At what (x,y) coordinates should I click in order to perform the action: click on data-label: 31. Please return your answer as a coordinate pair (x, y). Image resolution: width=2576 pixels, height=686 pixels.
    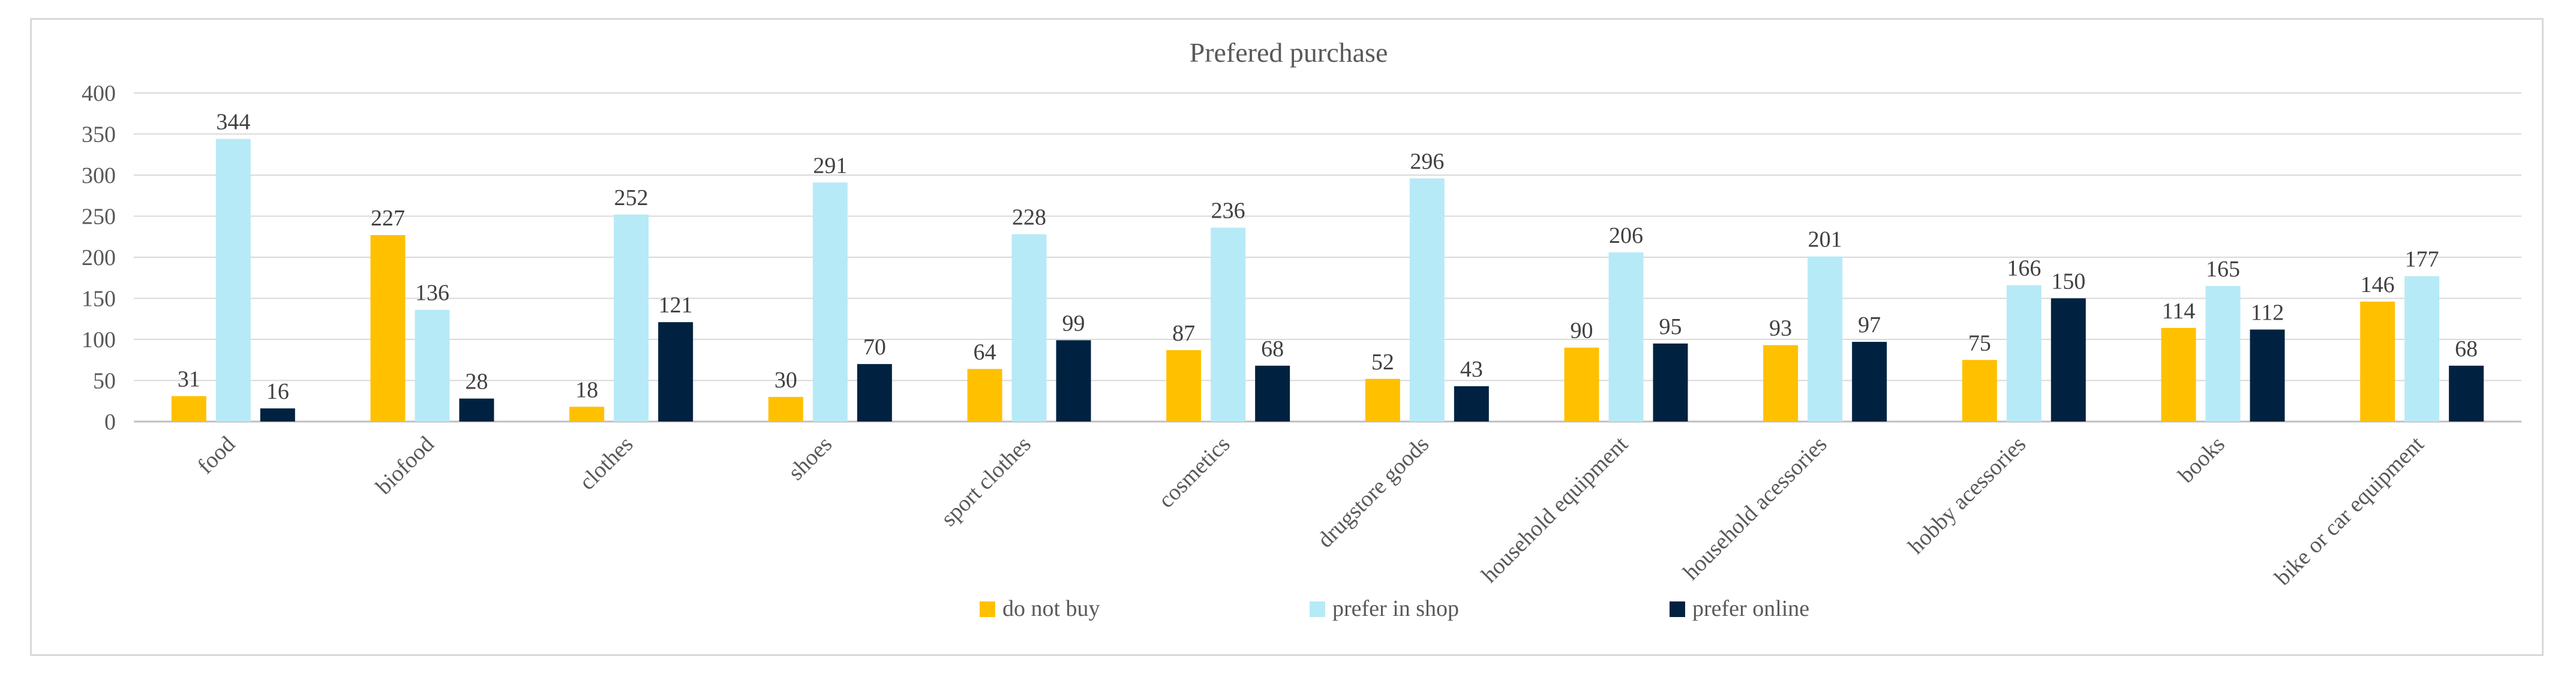
    Looking at the image, I should click on (189, 379).